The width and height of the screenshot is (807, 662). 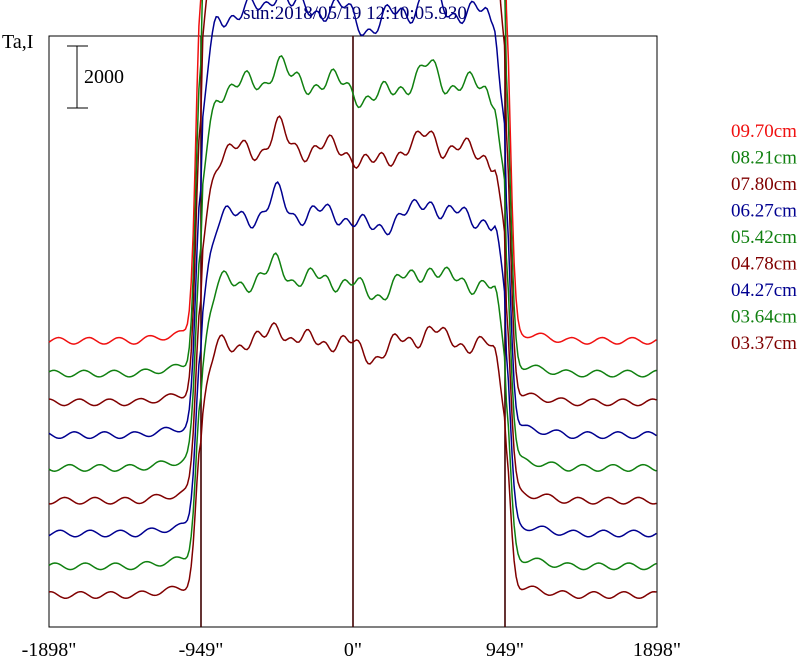 I want to click on x-tick-label-2: 0", so click(x=353, y=650).